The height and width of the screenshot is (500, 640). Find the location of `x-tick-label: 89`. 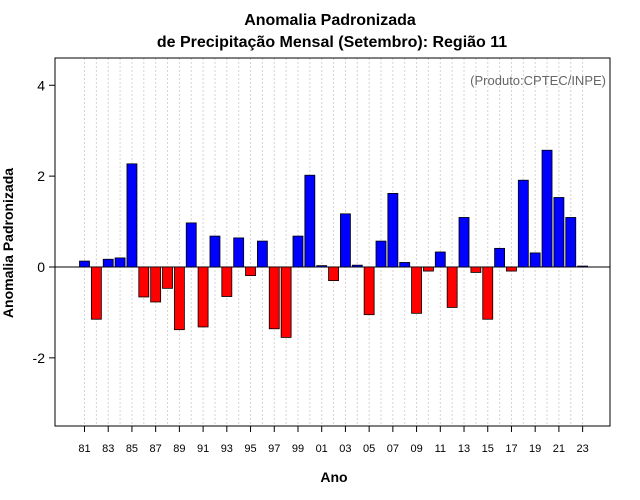

x-tick-label: 89 is located at coordinates (179, 449).